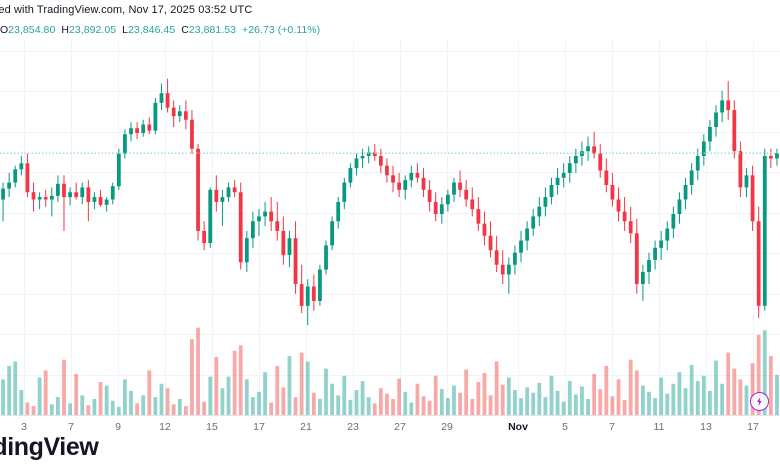 This screenshot has height=470, width=780. I want to click on time-axis-label: Nov, so click(518, 427).